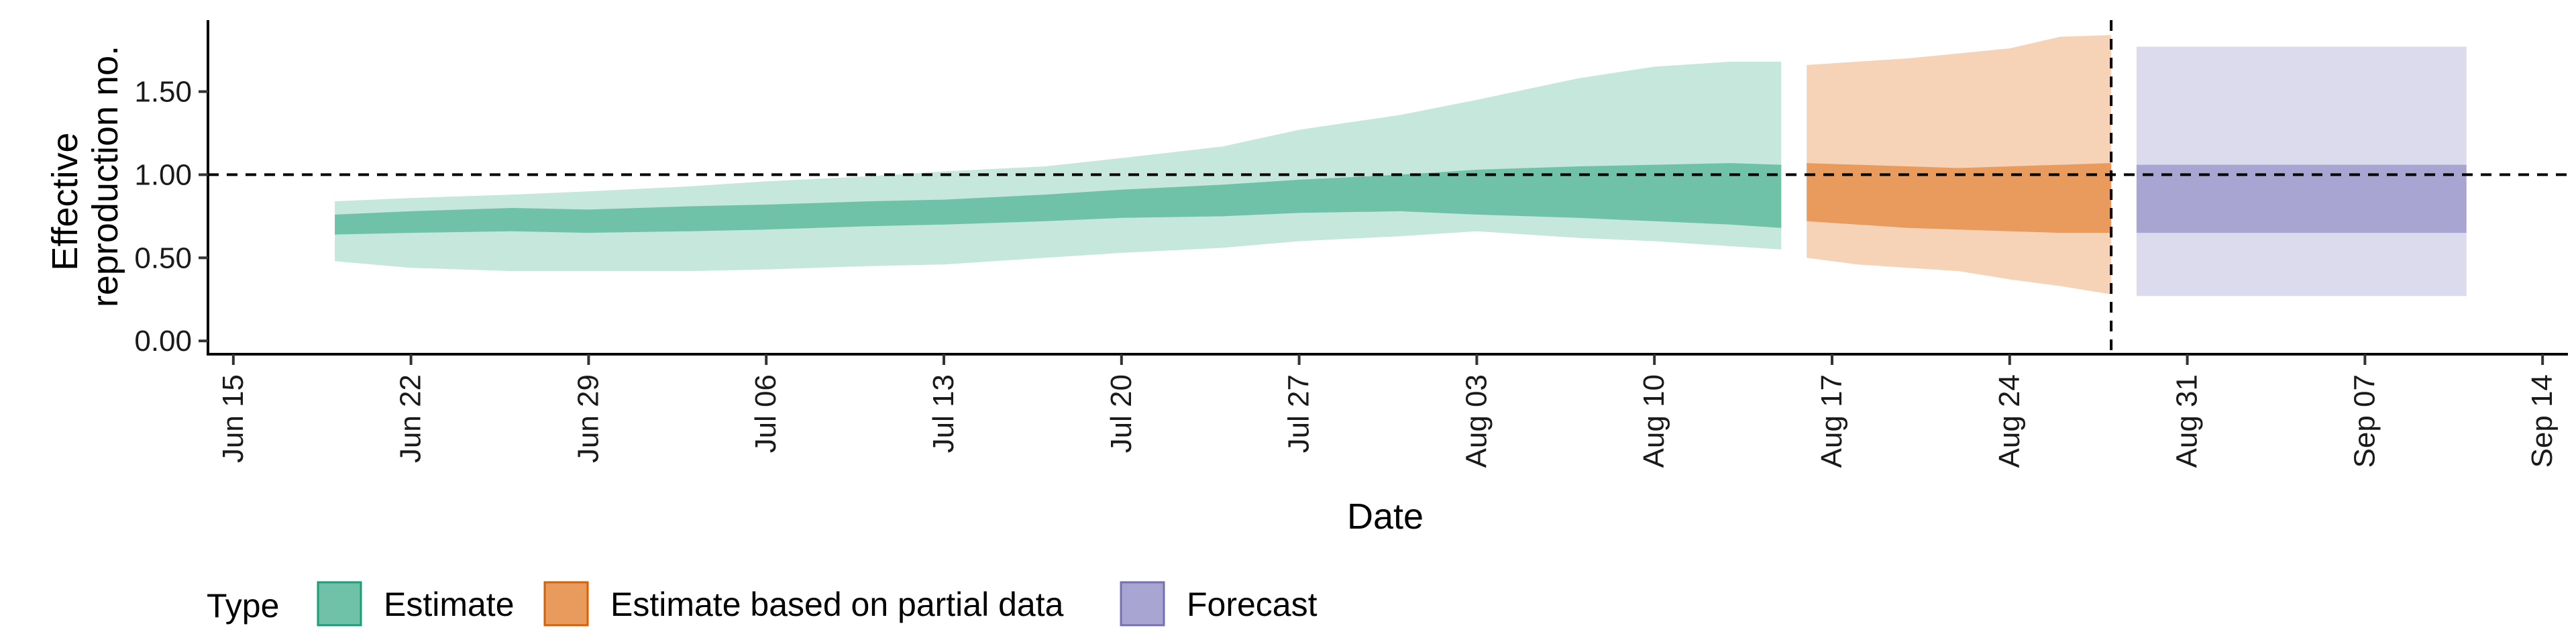  Describe the element at coordinates (2364, 421) in the screenshot. I see `x-tick-label: Sep 07` at that location.